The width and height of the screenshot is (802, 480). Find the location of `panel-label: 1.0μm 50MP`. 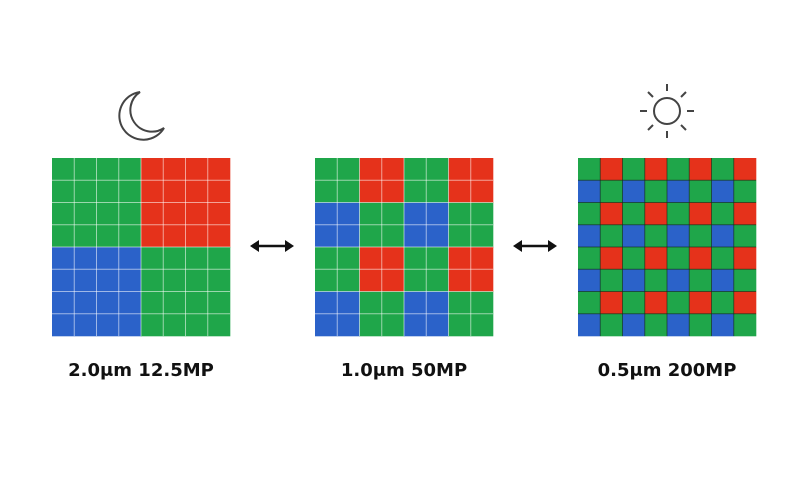

panel-label: 1.0μm 50MP is located at coordinates (404, 370).